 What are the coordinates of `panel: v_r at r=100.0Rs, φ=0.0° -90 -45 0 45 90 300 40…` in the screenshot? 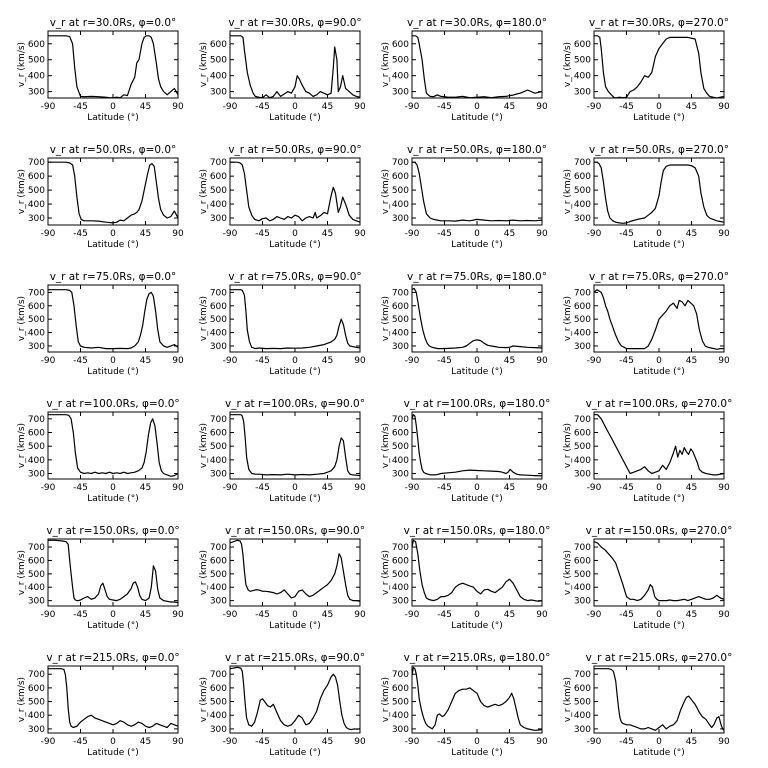 It's located at (100, 451).